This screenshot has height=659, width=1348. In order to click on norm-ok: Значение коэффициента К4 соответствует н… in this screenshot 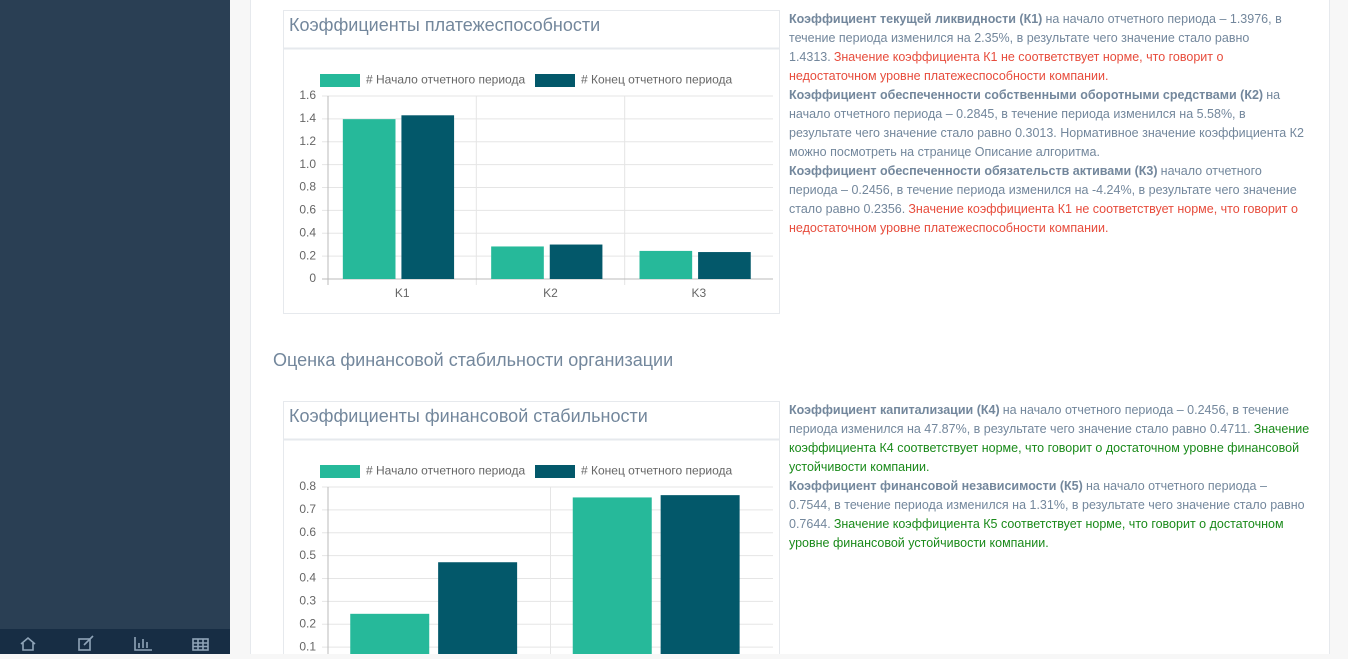, I will do `click(1049, 448)`.